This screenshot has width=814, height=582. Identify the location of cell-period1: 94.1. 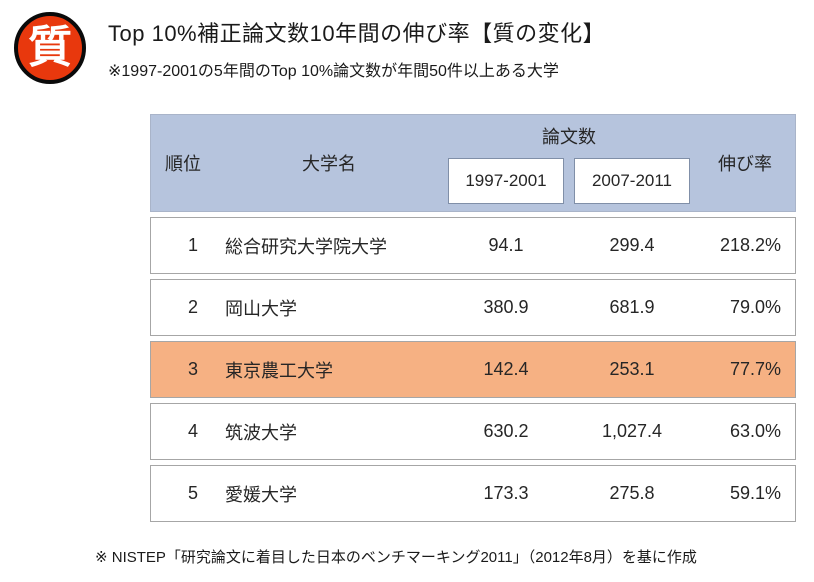
(506, 245).